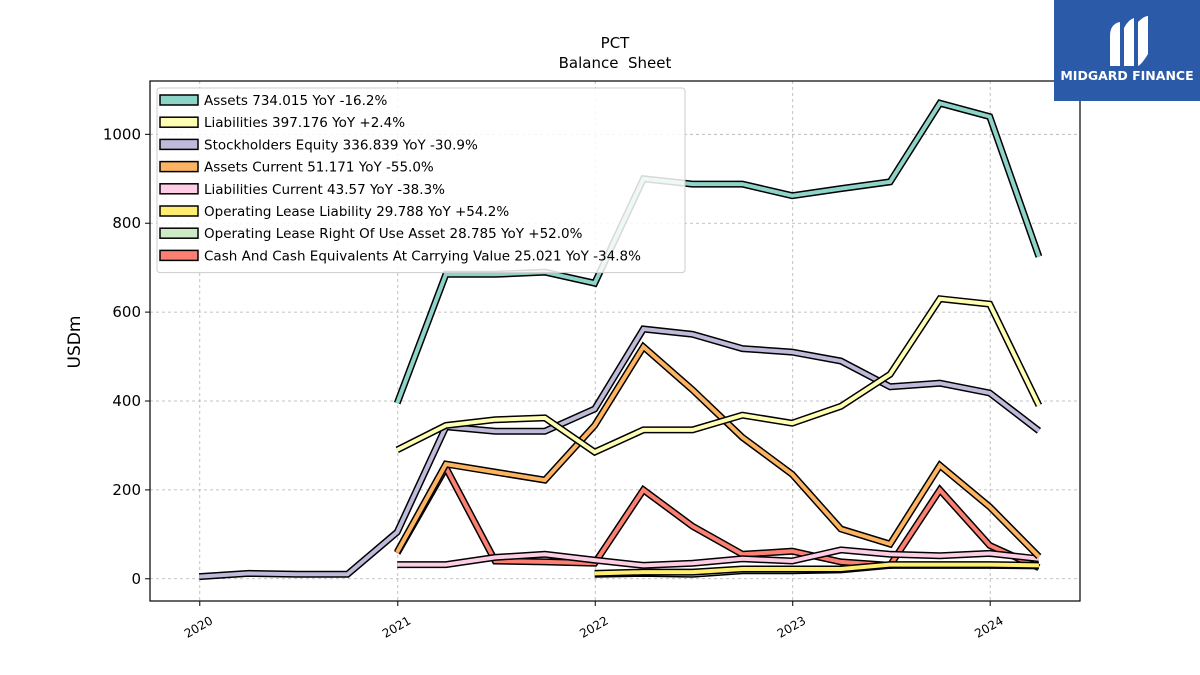  What do you see at coordinates (179, 255) in the screenshot?
I see `legend-swatch-cash-and-cash-equivalents-at-carrying-value` at bounding box center [179, 255].